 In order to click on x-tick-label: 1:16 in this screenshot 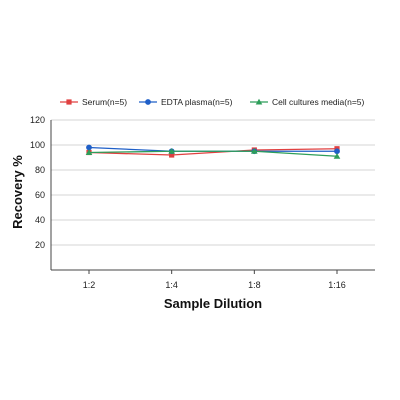, I will do `click(337, 285)`.